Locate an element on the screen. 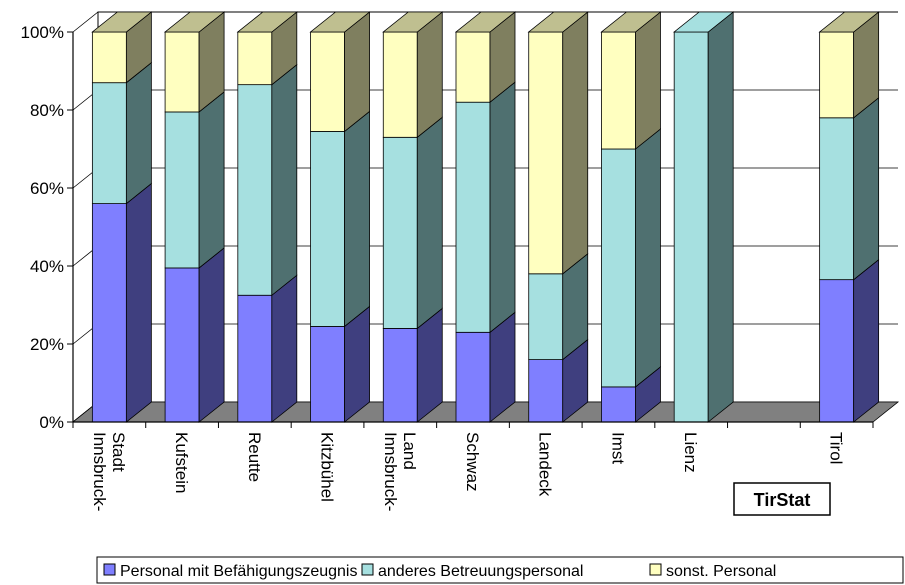 The height and width of the screenshot is (585, 905). legend-frame is located at coordinates (500, 570).